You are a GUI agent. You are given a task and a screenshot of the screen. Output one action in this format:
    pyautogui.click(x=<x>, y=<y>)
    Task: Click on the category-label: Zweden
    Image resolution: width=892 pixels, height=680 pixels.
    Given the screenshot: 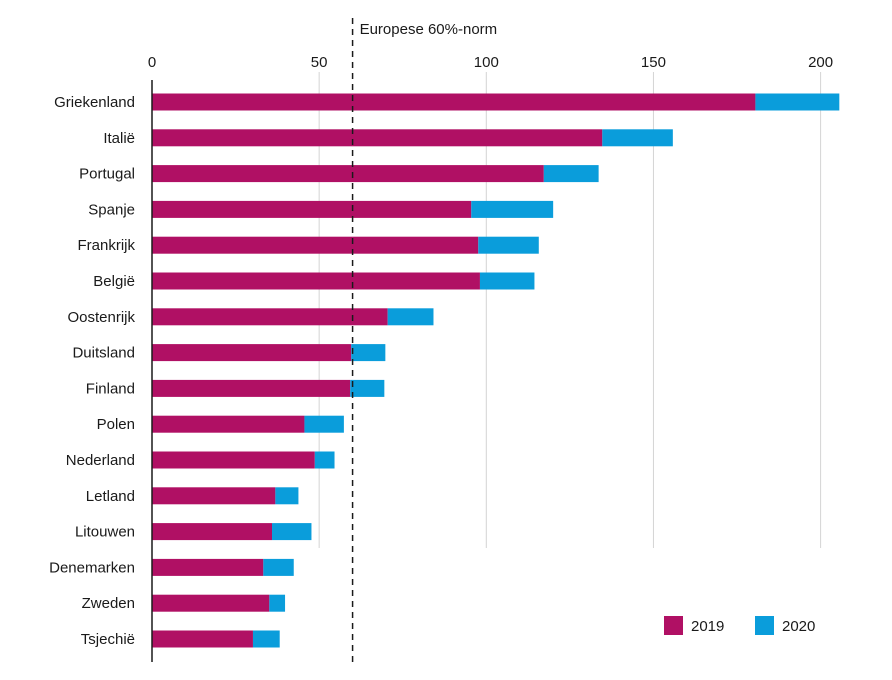 What is the action you would take?
    pyautogui.click(x=108, y=603)
    